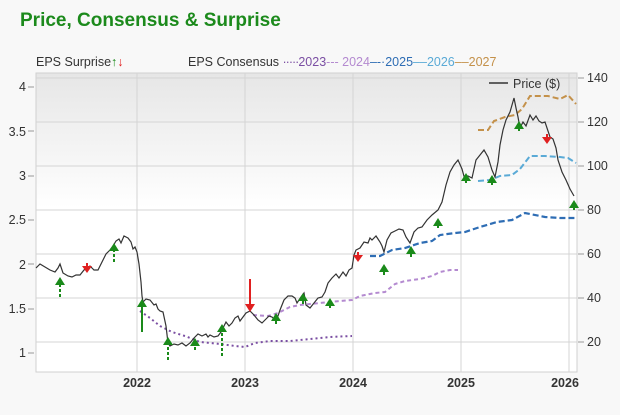  Describe the element at coordinates (87, 268) in the screenshot. I see `surprise-down-2021q3` at that location.